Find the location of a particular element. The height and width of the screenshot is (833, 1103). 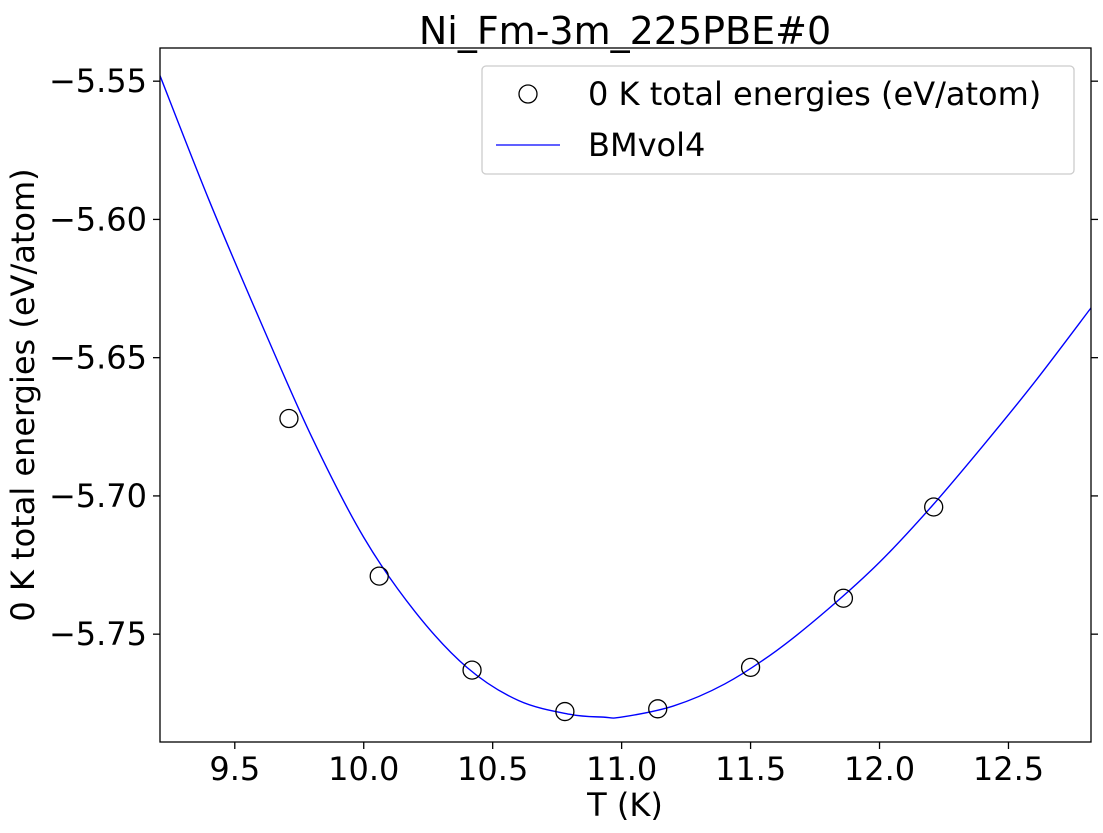

y-tick-label: −5.75 is located at coordinates (98, 634).